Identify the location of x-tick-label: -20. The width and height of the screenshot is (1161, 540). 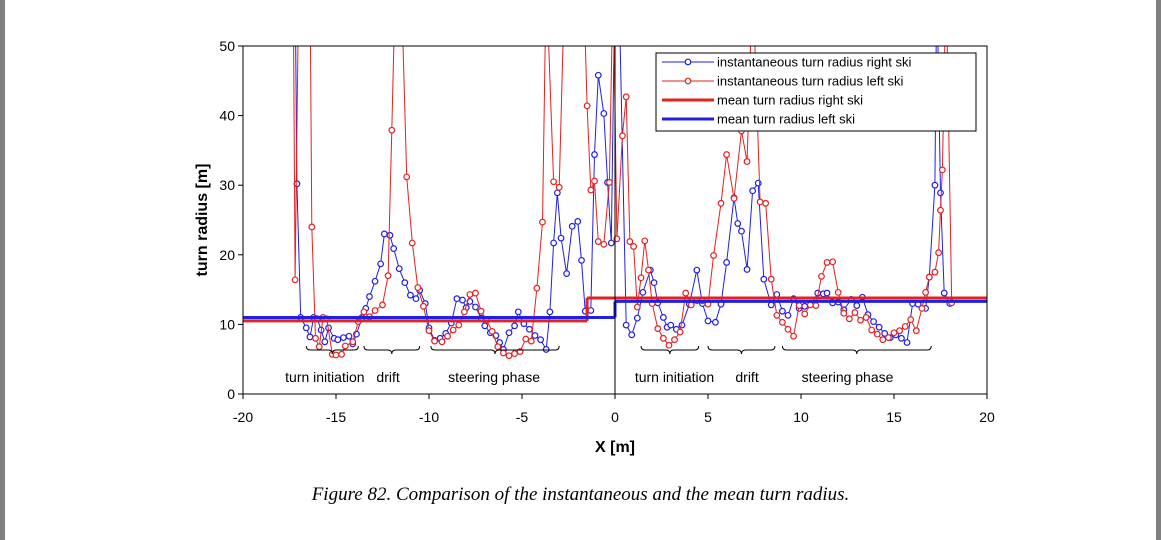
(243, 417).